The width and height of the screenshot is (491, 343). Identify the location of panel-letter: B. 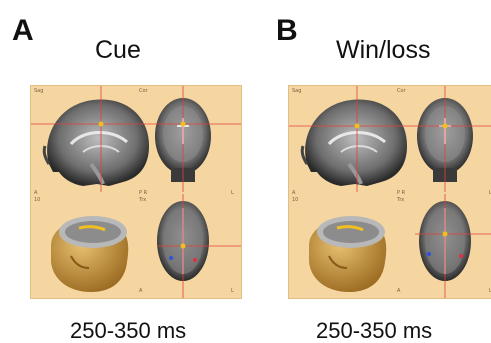
(287, 30).